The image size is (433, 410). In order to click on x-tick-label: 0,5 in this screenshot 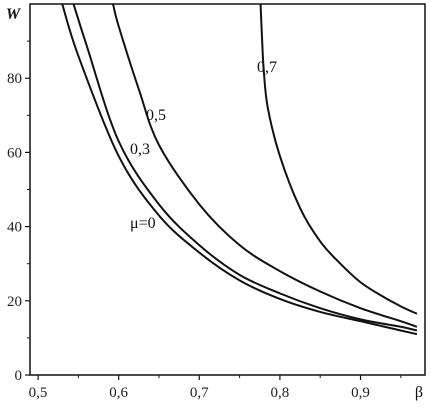, I will do `click(38, 393)`.